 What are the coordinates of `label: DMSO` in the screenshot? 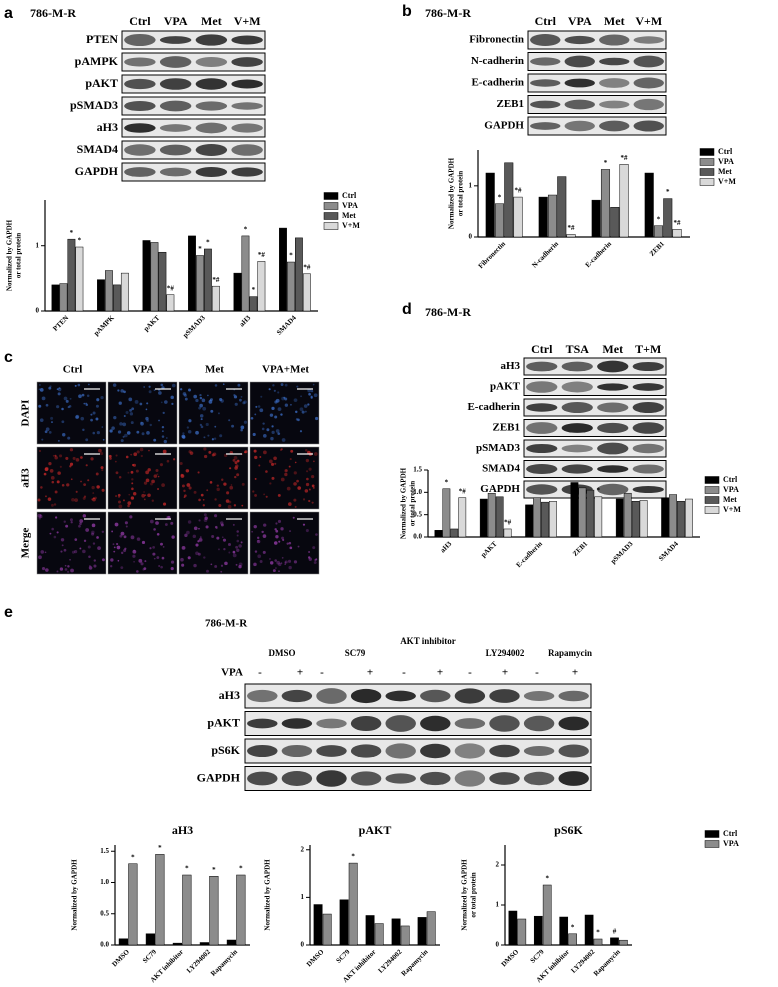 It's located at (282, 653).